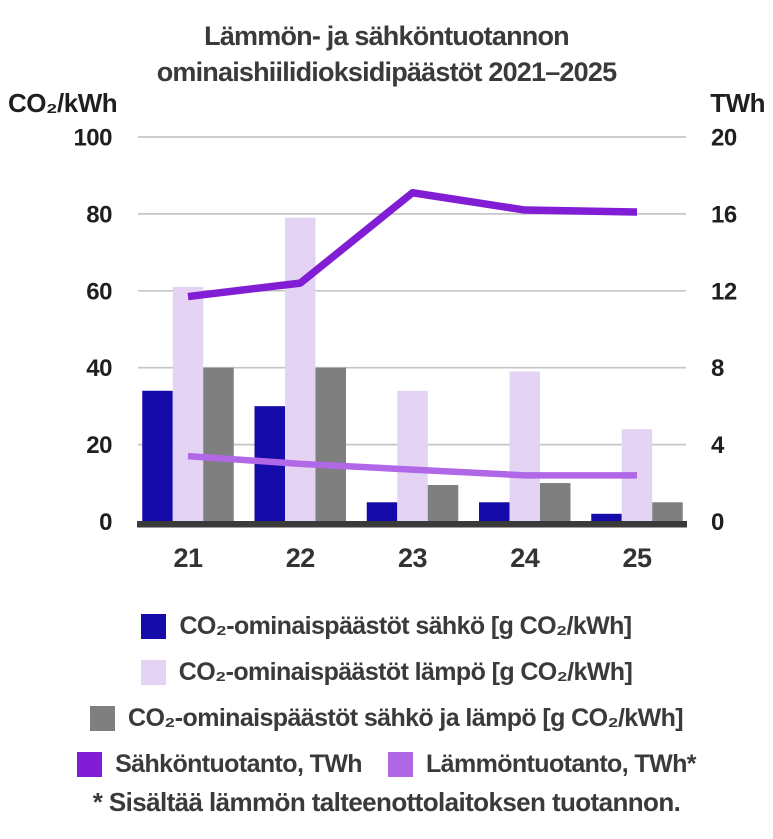 This screenshot has height=839, width=773. I want to click on legend-row: CO₂-ominaispäästöt lämpö [g CO₂/kWh], so click(386, 672).